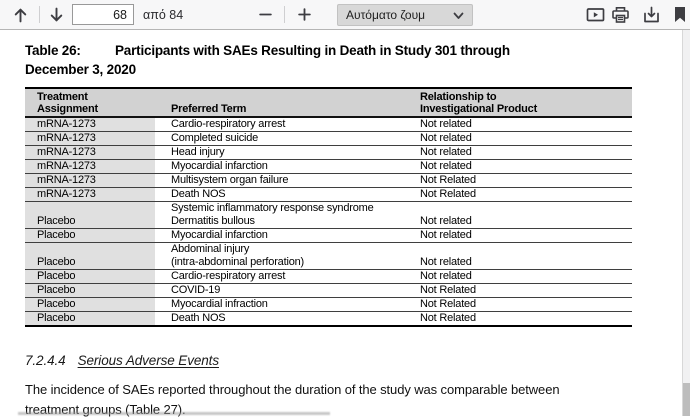 The height and width of the screenshot is (419, 690). What do you see at coordinates (328, 152) in the screenshot?
I see `table-row: mRNA-1273 Head injury Not related` at bounding box center [328, 152].